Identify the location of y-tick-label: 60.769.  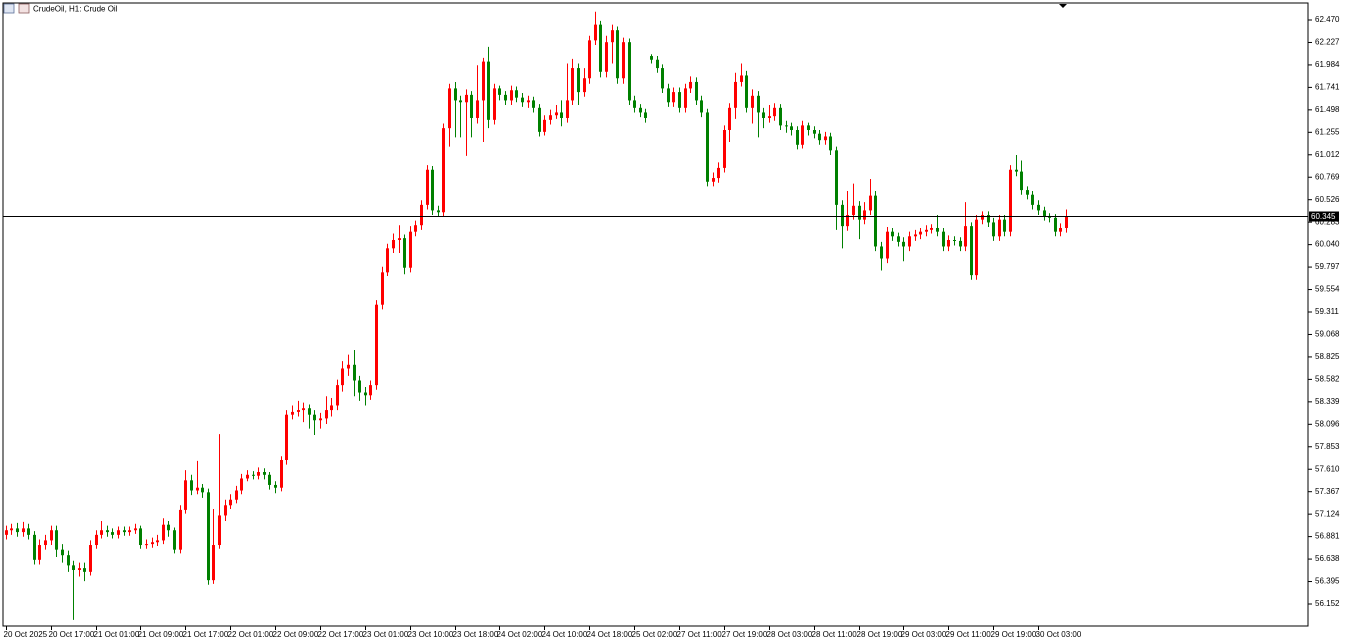
(1327, 176).